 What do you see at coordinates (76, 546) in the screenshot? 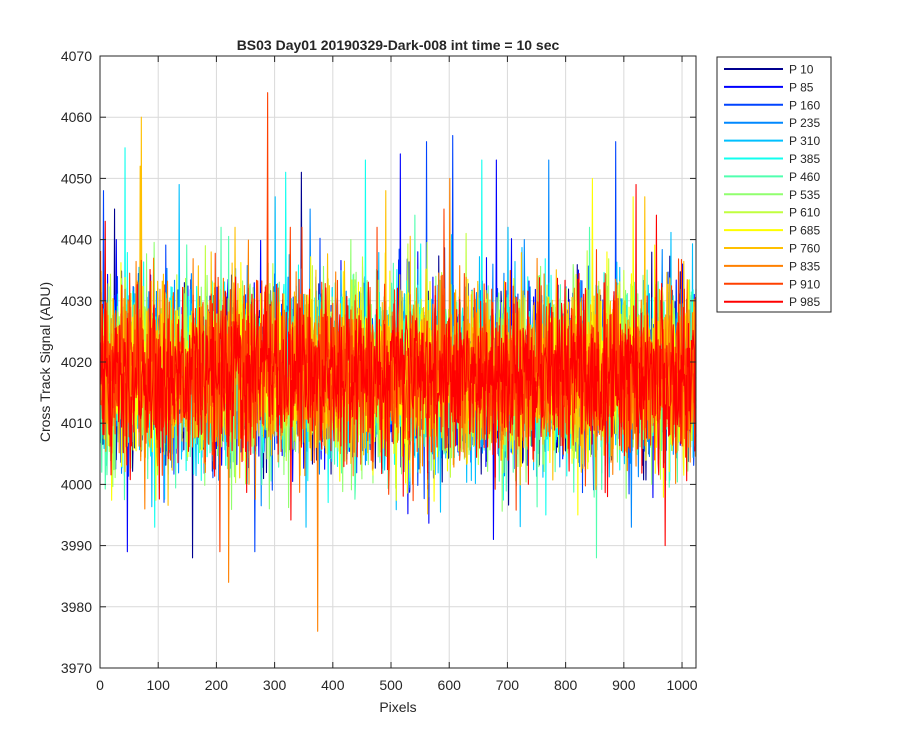
I see `y-tick-label: 3990` at bounding box center [76, 546].